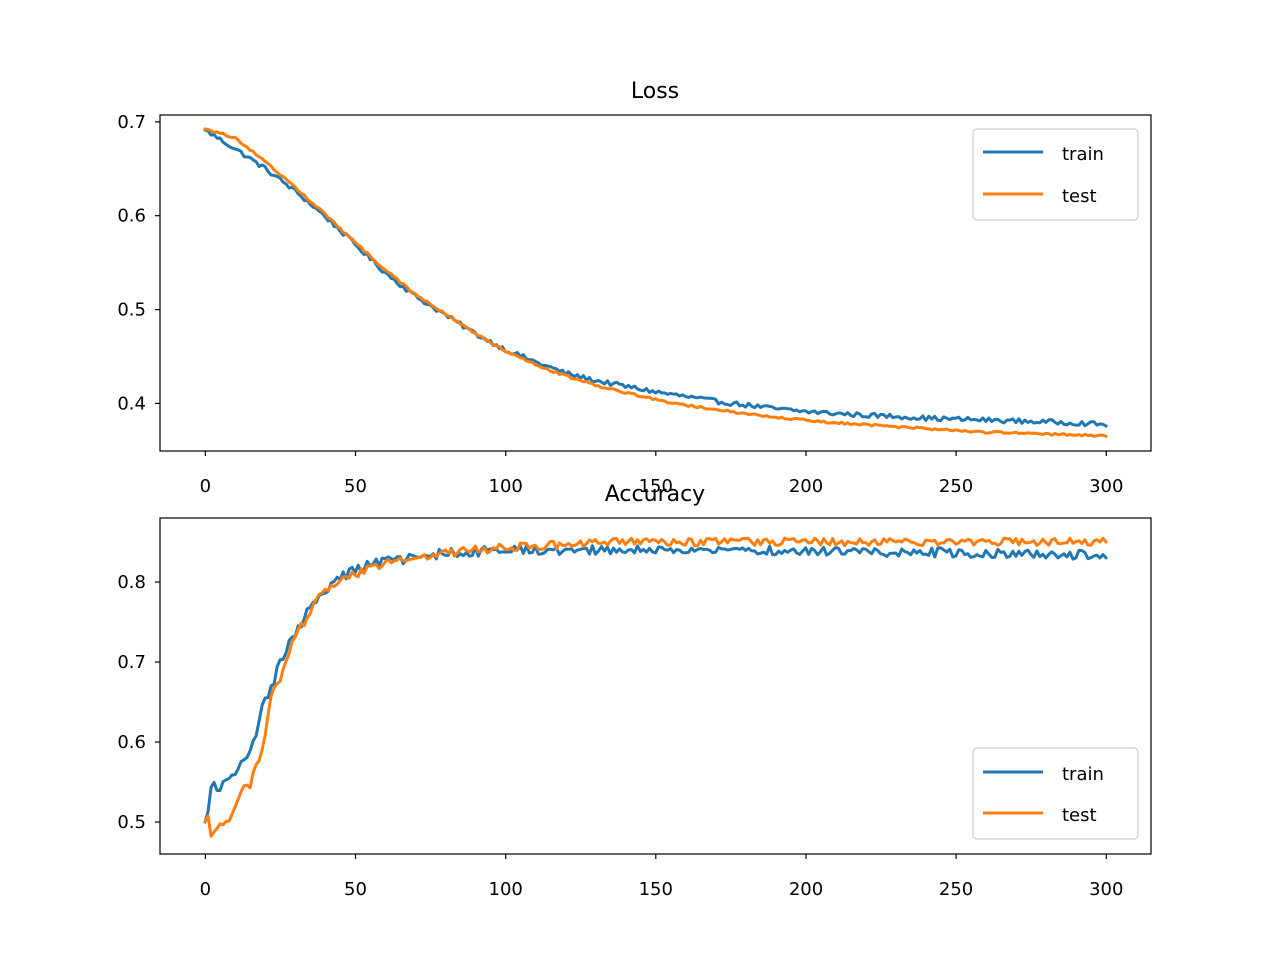  I want to click on loss-x-tick-label: 200, so click(806, 486).